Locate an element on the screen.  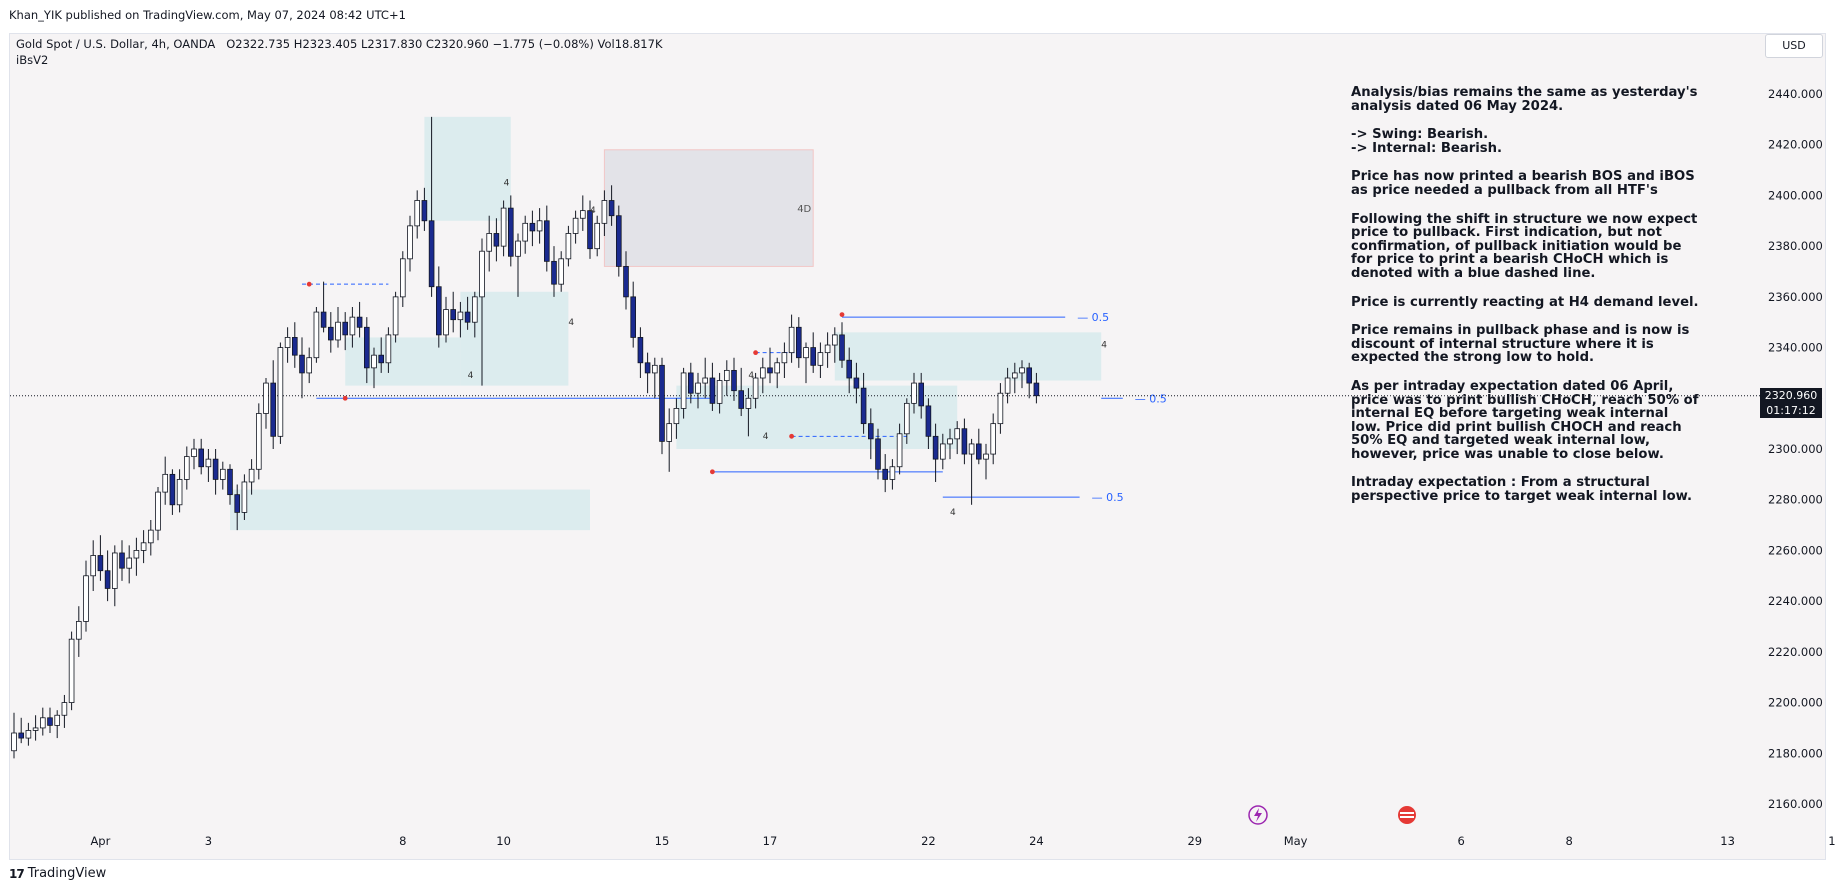
us-flag-event-icon is located at coordinates (1407, 815).